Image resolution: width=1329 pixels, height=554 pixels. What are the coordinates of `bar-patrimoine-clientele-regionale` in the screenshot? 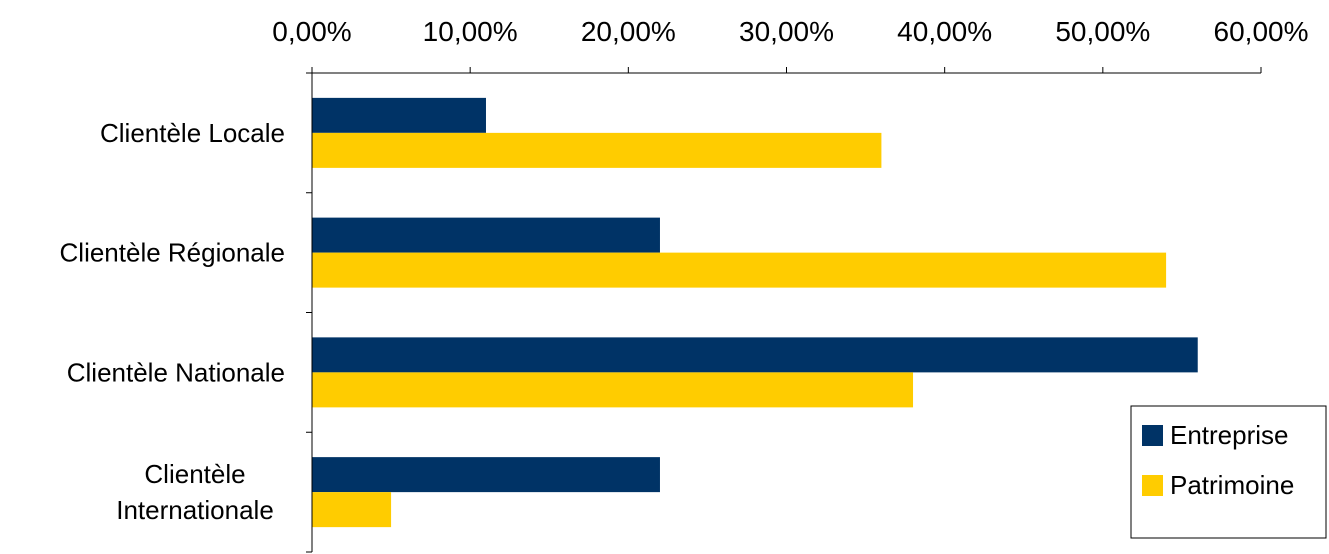 It's located at (739, 270).